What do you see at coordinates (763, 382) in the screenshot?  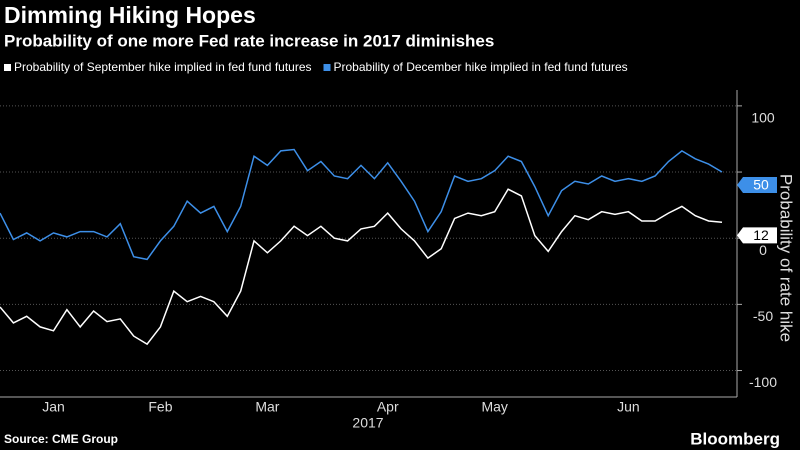 I see `y-tick-label: -100` at bounding box center [763, 382].